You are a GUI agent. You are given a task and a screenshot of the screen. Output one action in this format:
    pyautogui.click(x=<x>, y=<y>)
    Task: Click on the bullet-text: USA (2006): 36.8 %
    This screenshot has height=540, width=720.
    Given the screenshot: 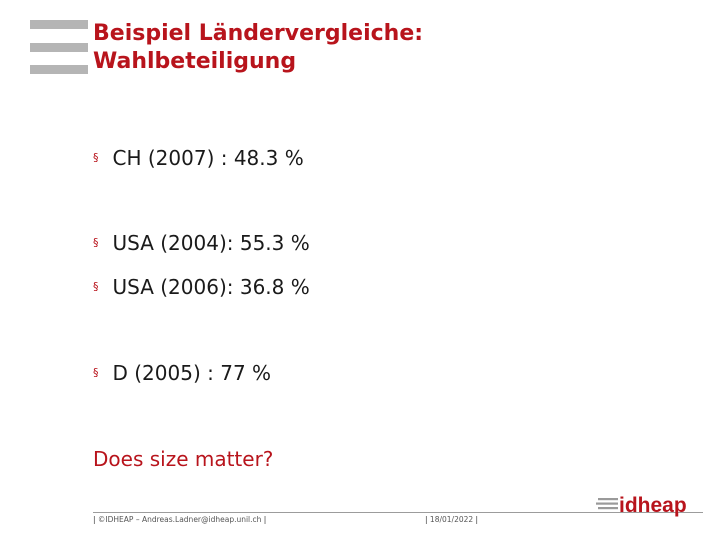 What is the action you would take?
    pyautogui.click(x=211, y=287)
    